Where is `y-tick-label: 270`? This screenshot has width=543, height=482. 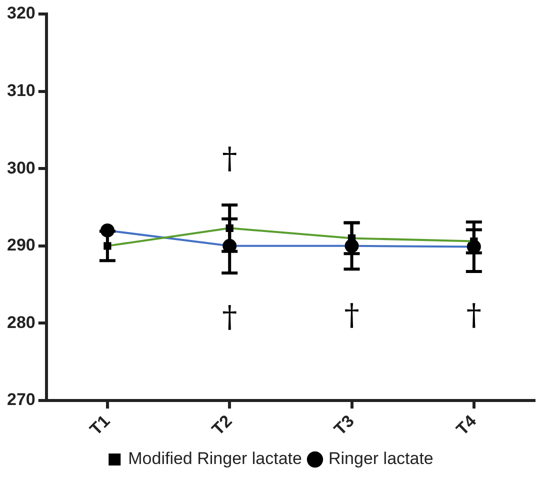
y-tick-label: 270 is located at coordinates (21, 400).